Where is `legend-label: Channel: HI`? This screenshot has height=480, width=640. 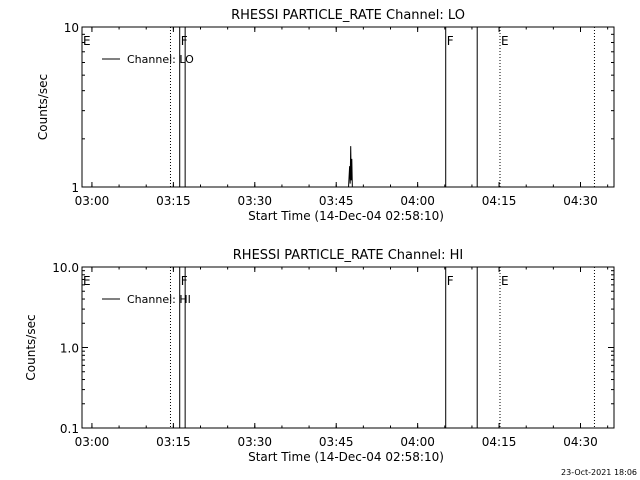
legend-label: Channel: HI is located at coordinates (159, 299).